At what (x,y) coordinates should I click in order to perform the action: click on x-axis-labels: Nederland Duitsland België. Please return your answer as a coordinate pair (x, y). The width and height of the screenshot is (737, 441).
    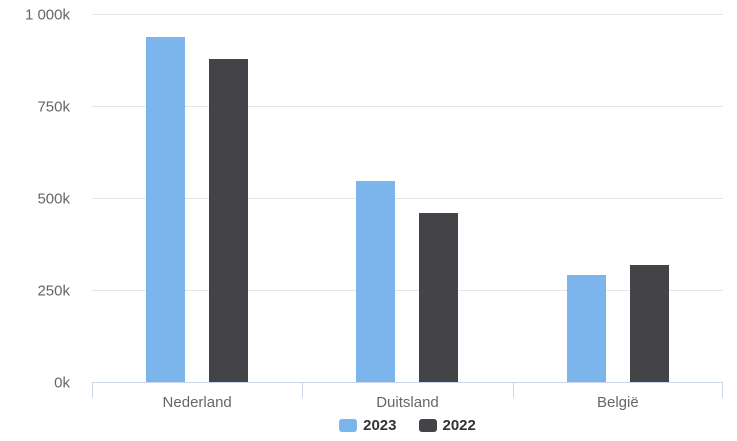
    Looking at the image, I should click on (407, 402).